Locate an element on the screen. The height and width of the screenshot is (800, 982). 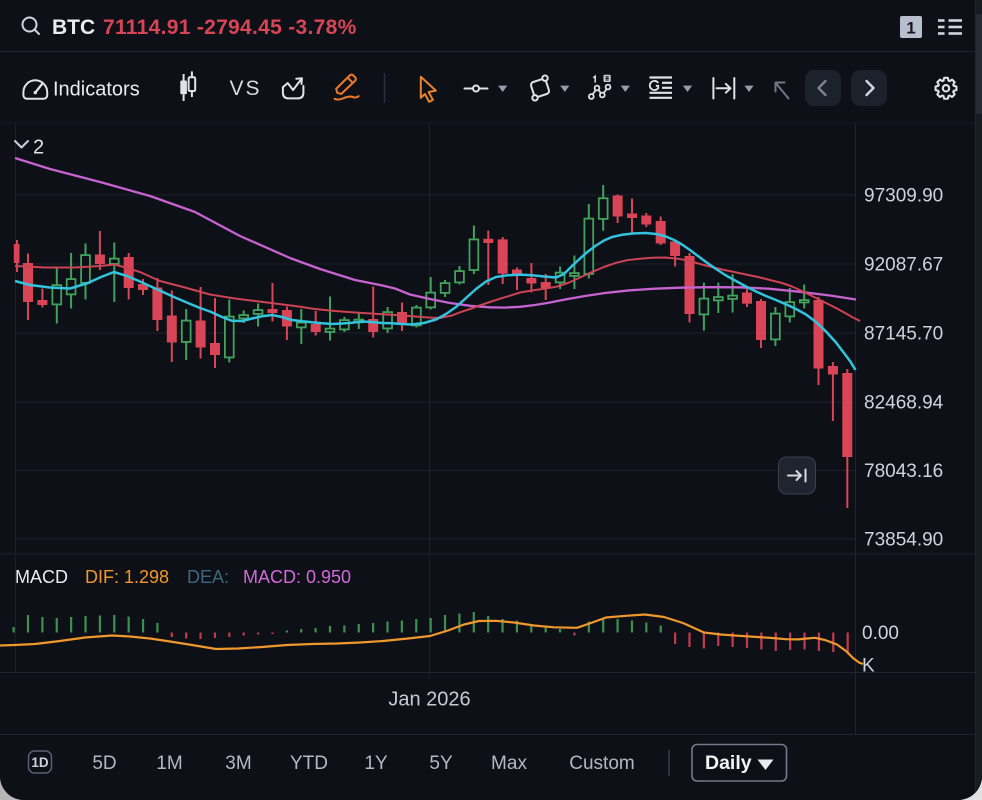
svg-text: BTC is located at coordinates (73, 27).